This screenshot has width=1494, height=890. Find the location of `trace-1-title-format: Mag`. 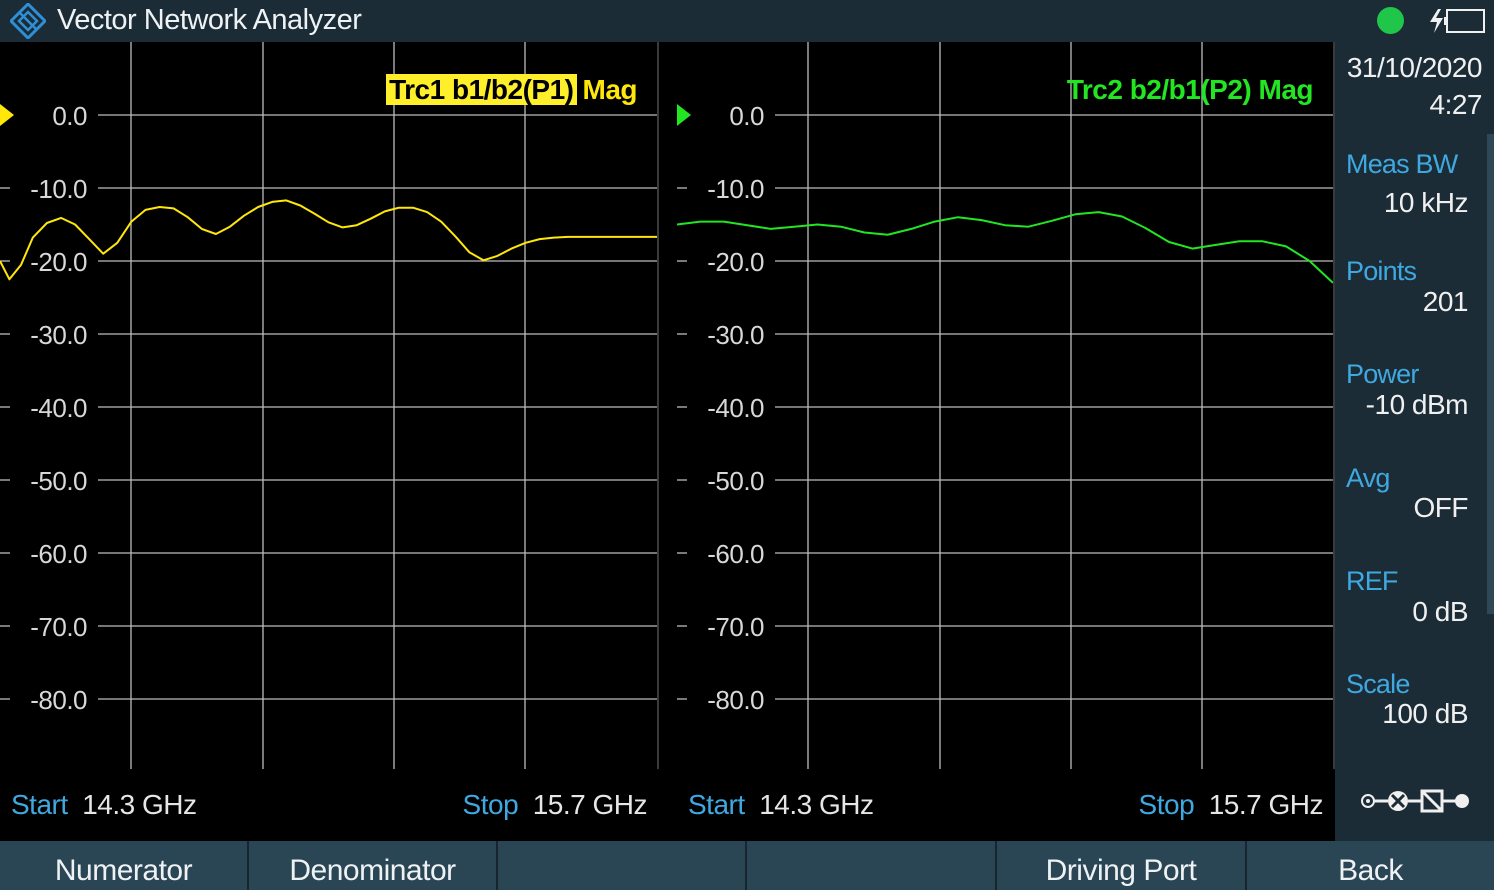

trace-1-title-format: Mag is located at coordinates (610, 89).